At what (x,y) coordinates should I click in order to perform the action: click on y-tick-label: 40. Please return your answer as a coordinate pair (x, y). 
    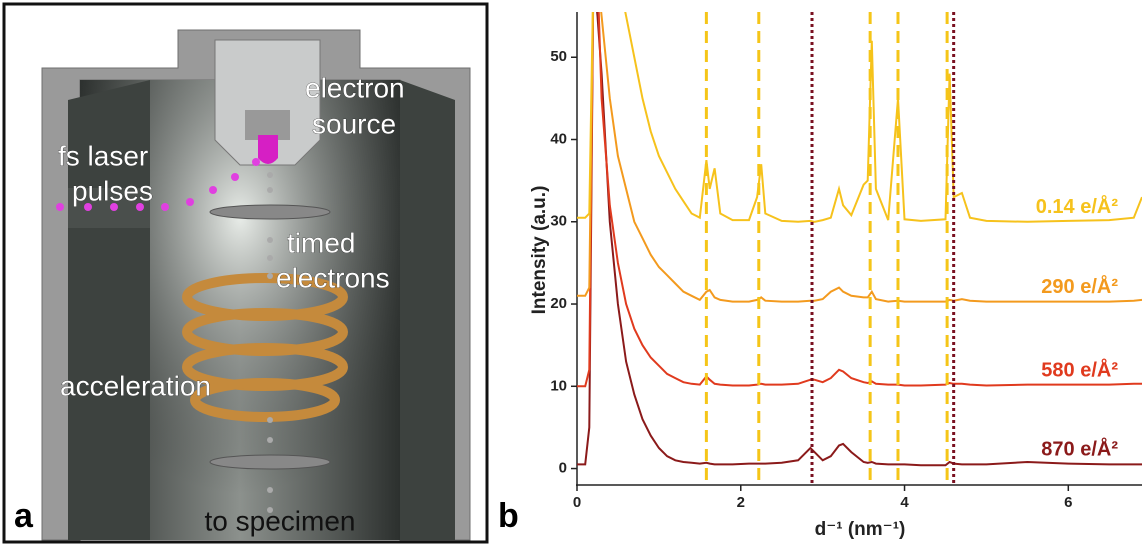
    Looking at the image, I should click on (558, 138).